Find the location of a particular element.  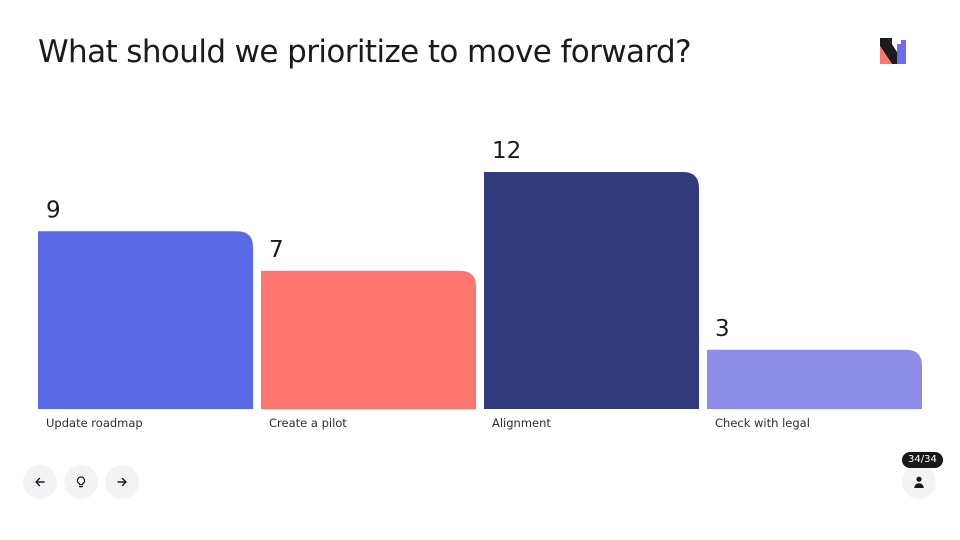

bar-category-label: Alignment is located at coordinates (521, 423).